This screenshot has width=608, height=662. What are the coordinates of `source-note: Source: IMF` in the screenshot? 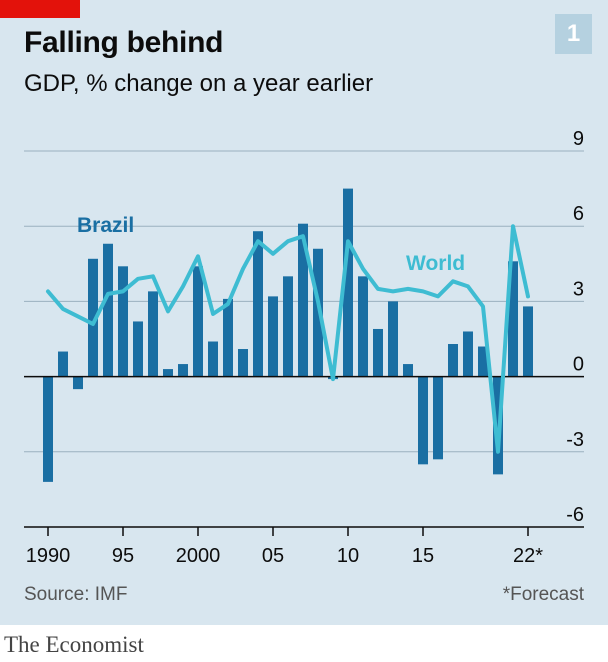 It's located at (76, 594).